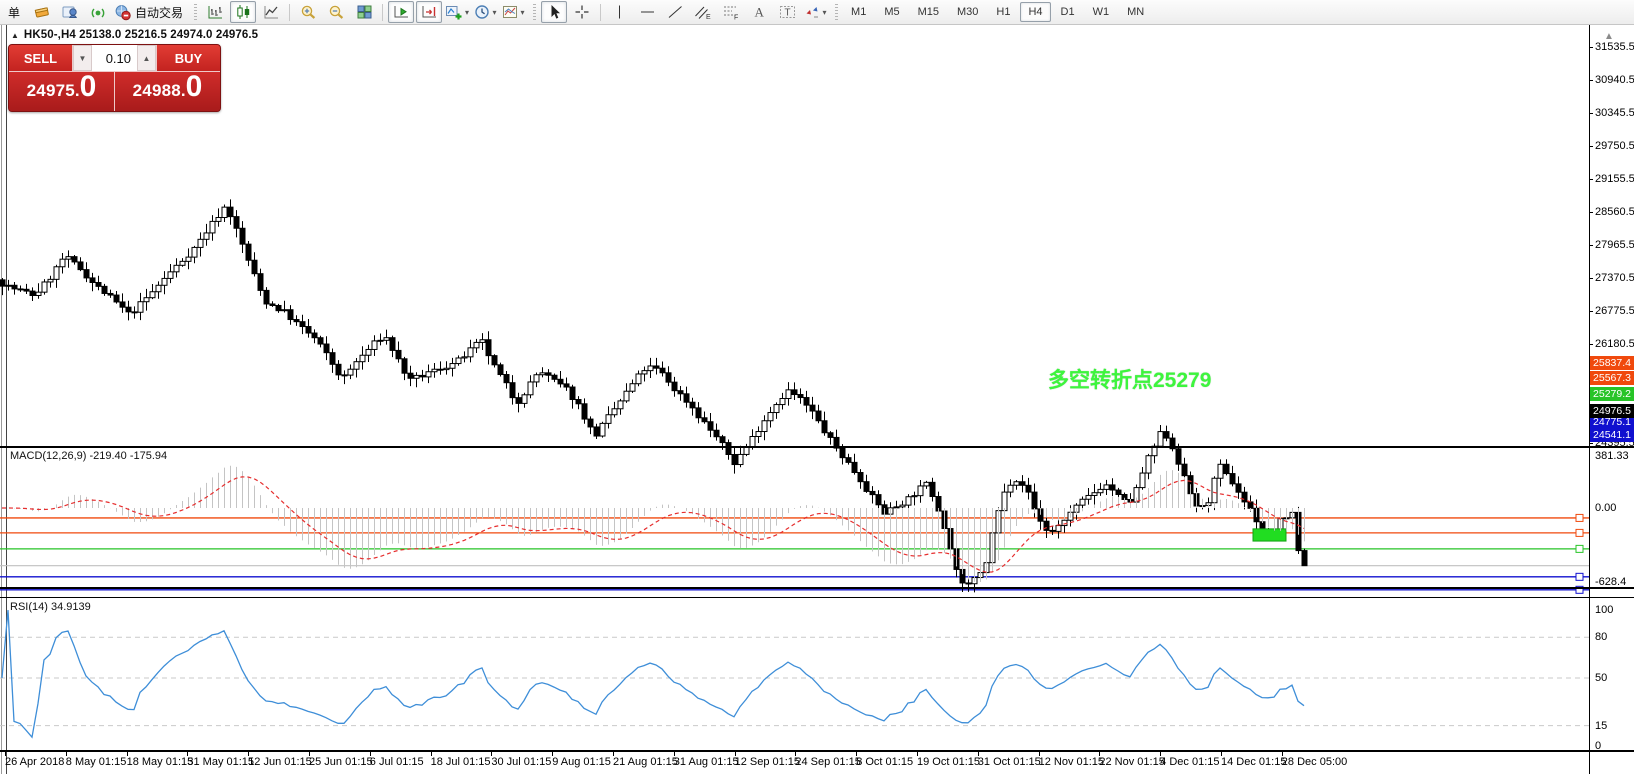 The image size is (1634, 774). What do you see at coordinates (429, 12) in the screenshot?
I see `chart-shift-icon` at bounding box center [429, 12].